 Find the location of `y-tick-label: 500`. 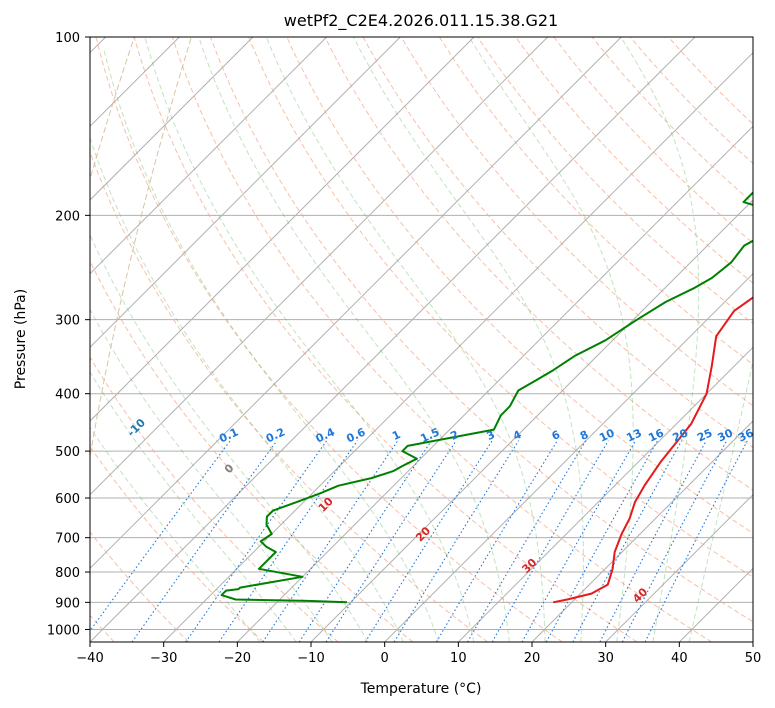

y-tick-label: 500 is located at coordinates (67, 452).